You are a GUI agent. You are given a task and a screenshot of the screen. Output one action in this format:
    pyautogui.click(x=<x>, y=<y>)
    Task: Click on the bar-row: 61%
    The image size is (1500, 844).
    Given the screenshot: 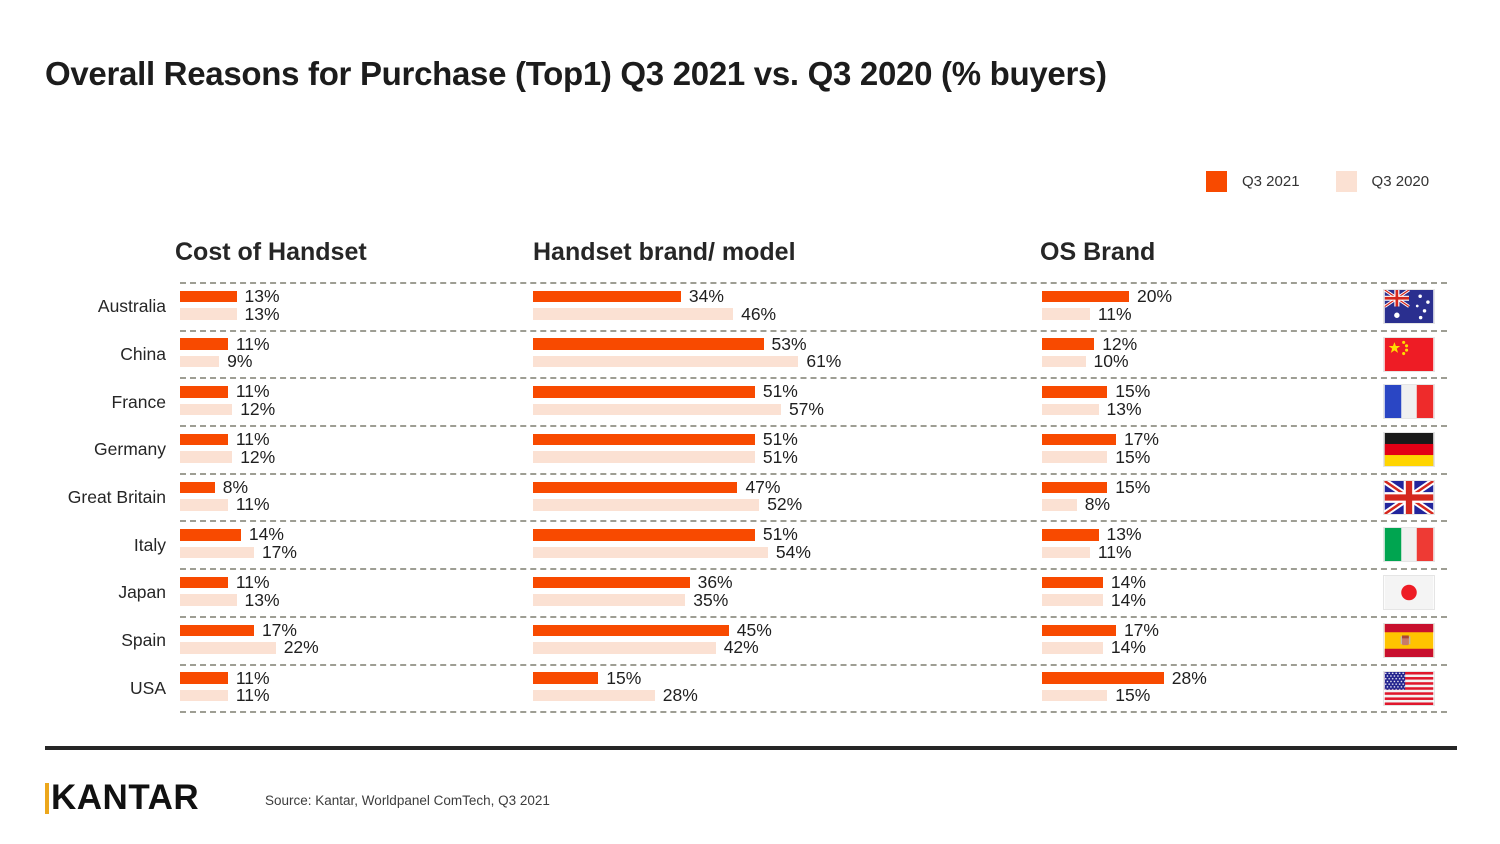 What is the action you would take?
    pyautogui.click(x=687, y=361)
    